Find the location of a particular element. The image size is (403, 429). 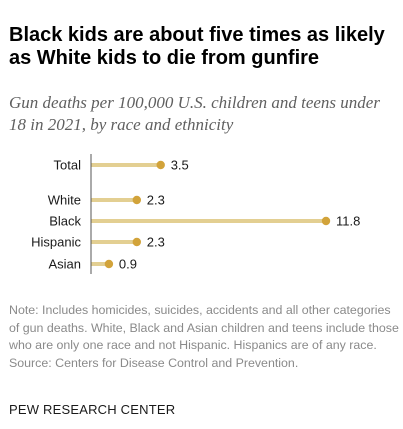

category-label-hispanic: Hispanic is located at coordinates (56, 242).